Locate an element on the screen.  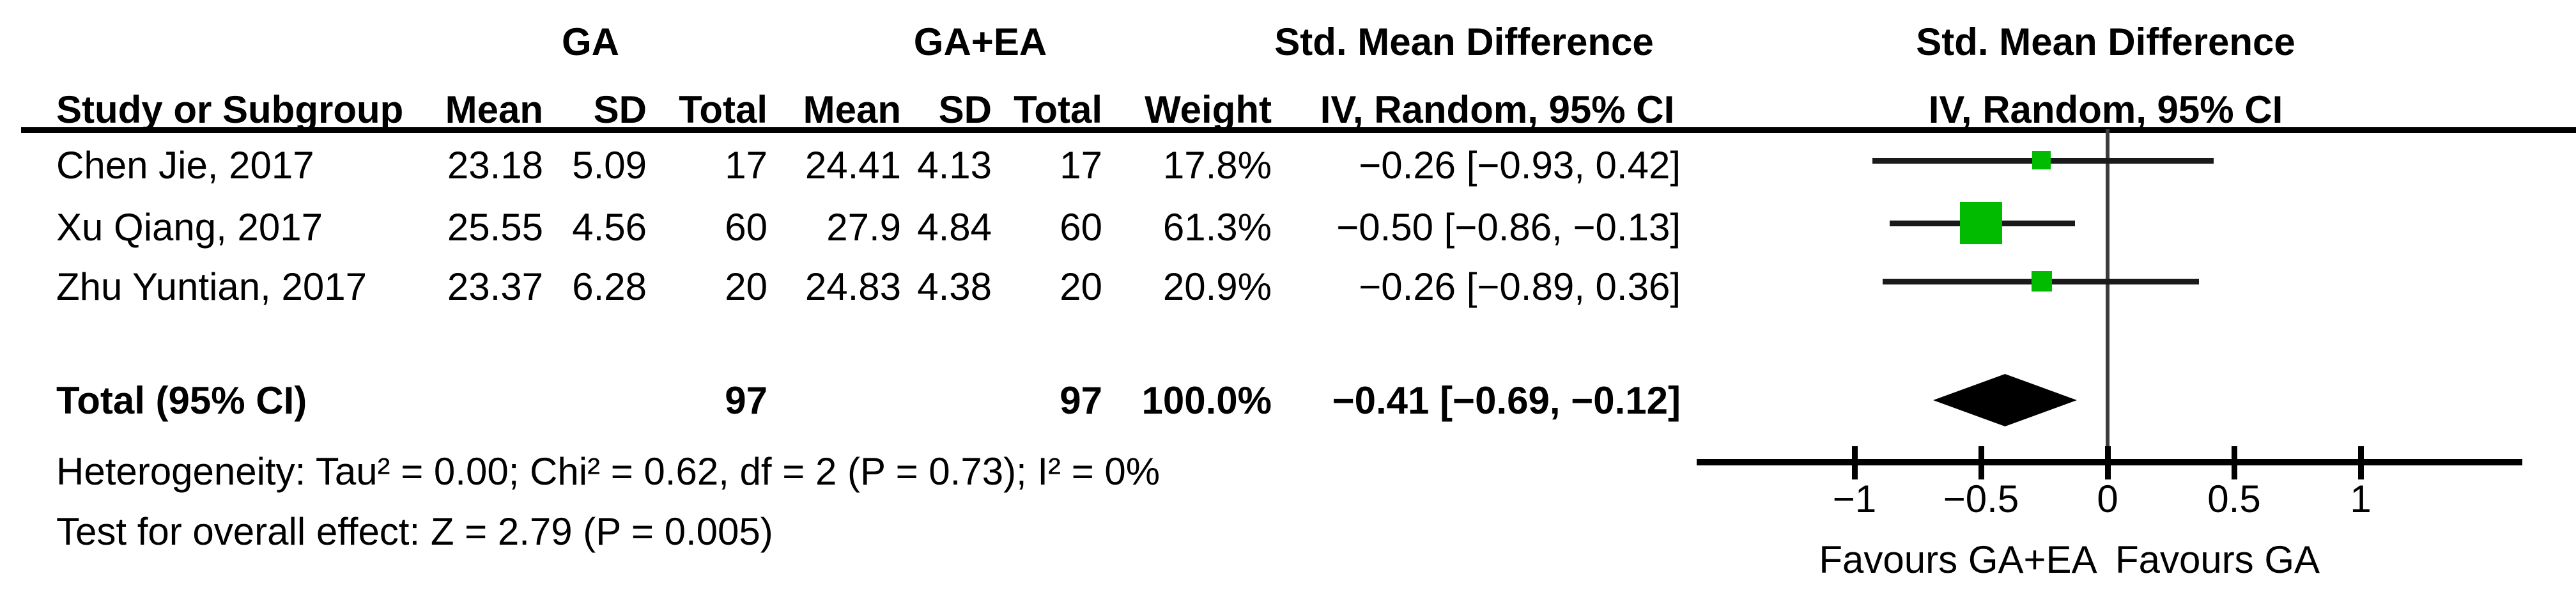
col-header-study: Study or Subgroup is located at coordinates (230, 109).